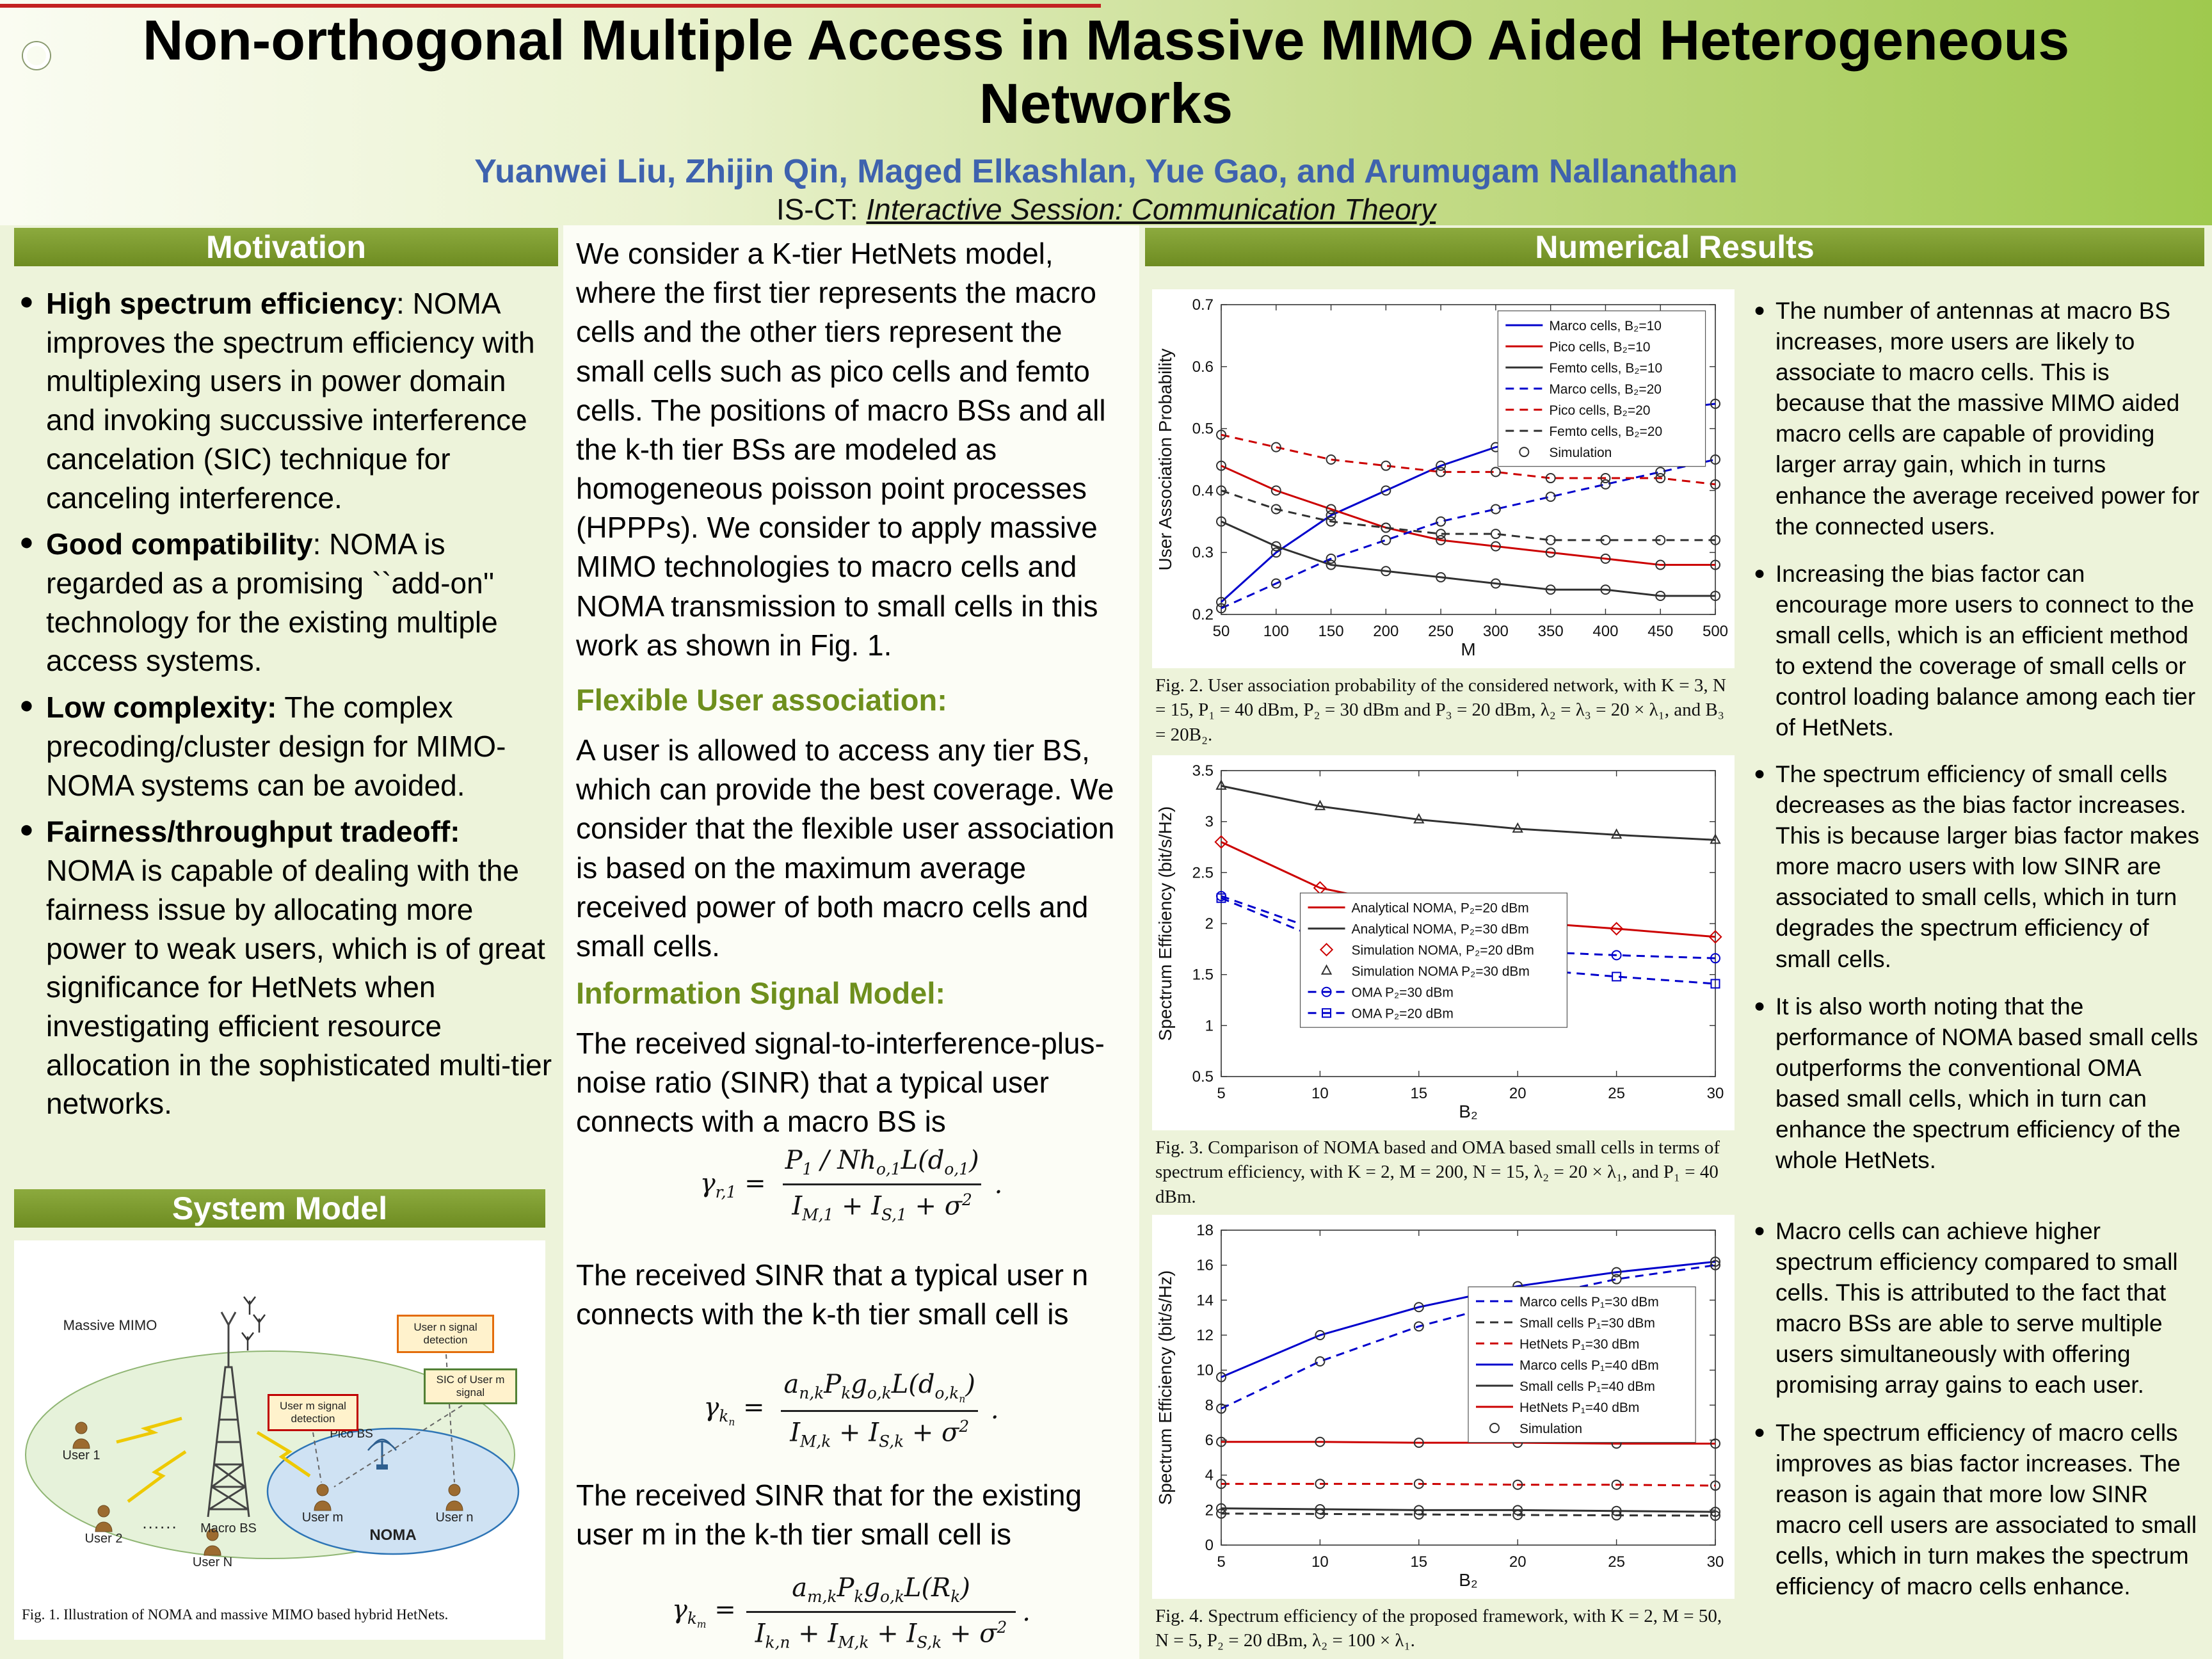  What do you see at coordinates (179, 544) in the screenshot?
I see `motivation-item-lead: Good compatibility` at bounding box center [179, 544].